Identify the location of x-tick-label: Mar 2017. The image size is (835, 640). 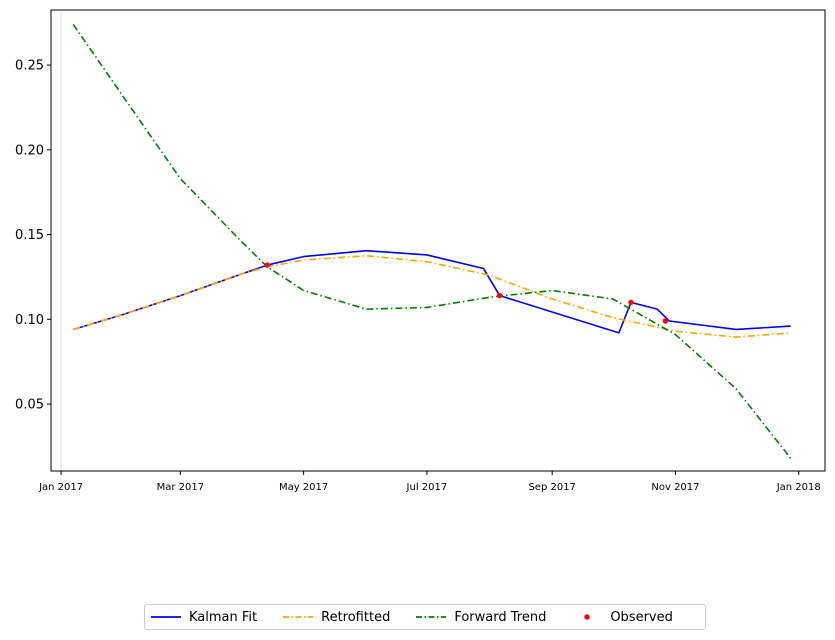
(181, 487).